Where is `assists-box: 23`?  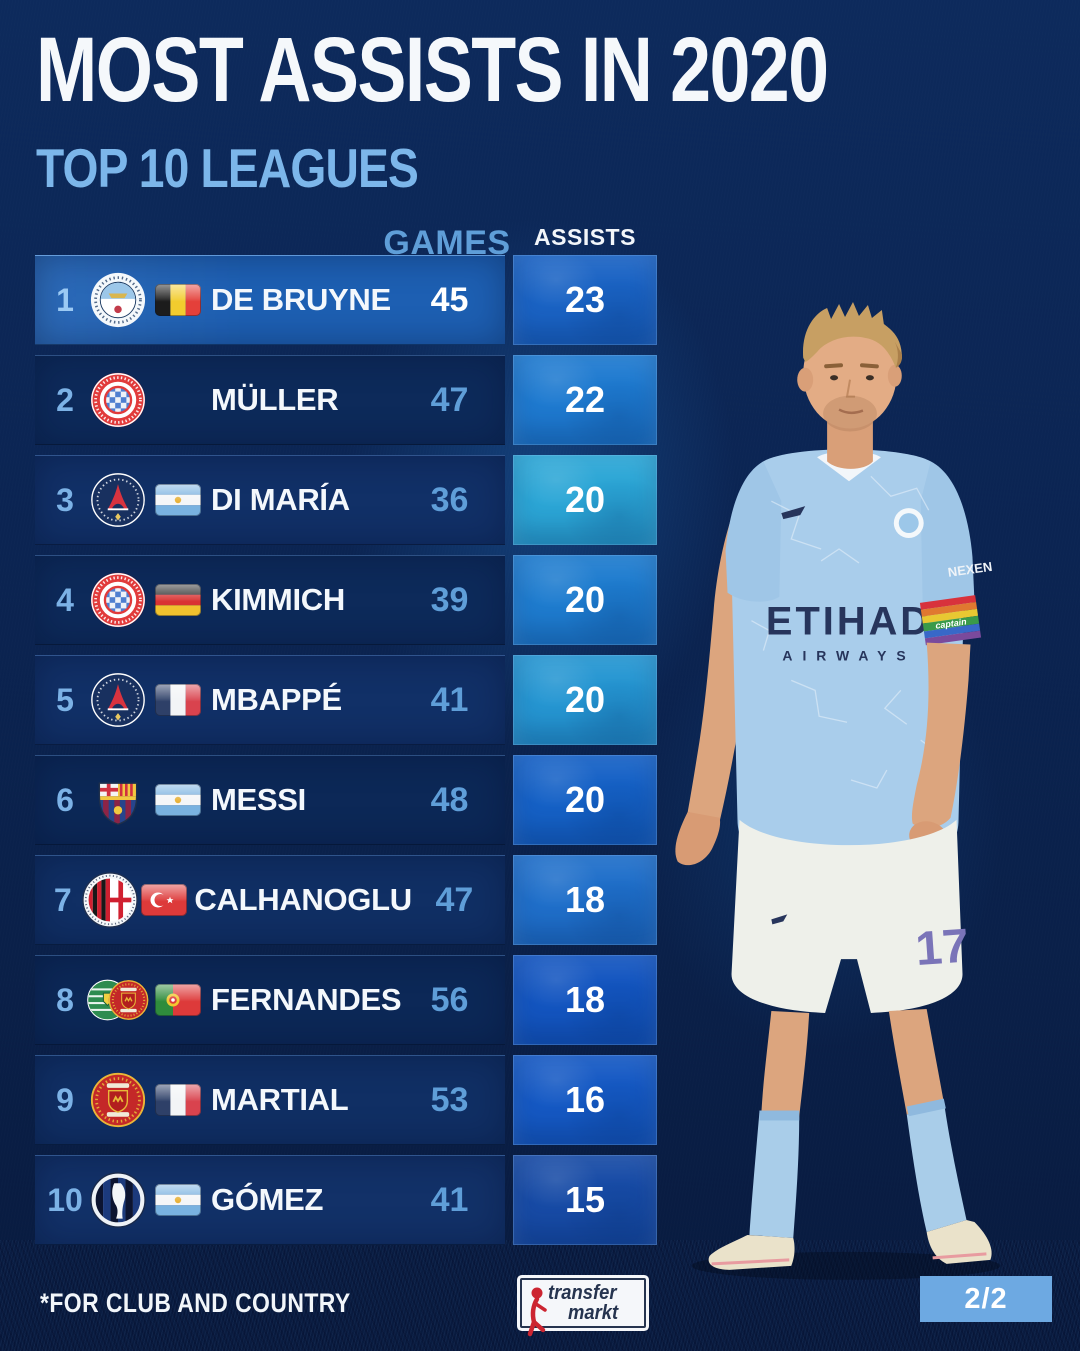
assists-box: 23 is located at coordinates (585, 300).